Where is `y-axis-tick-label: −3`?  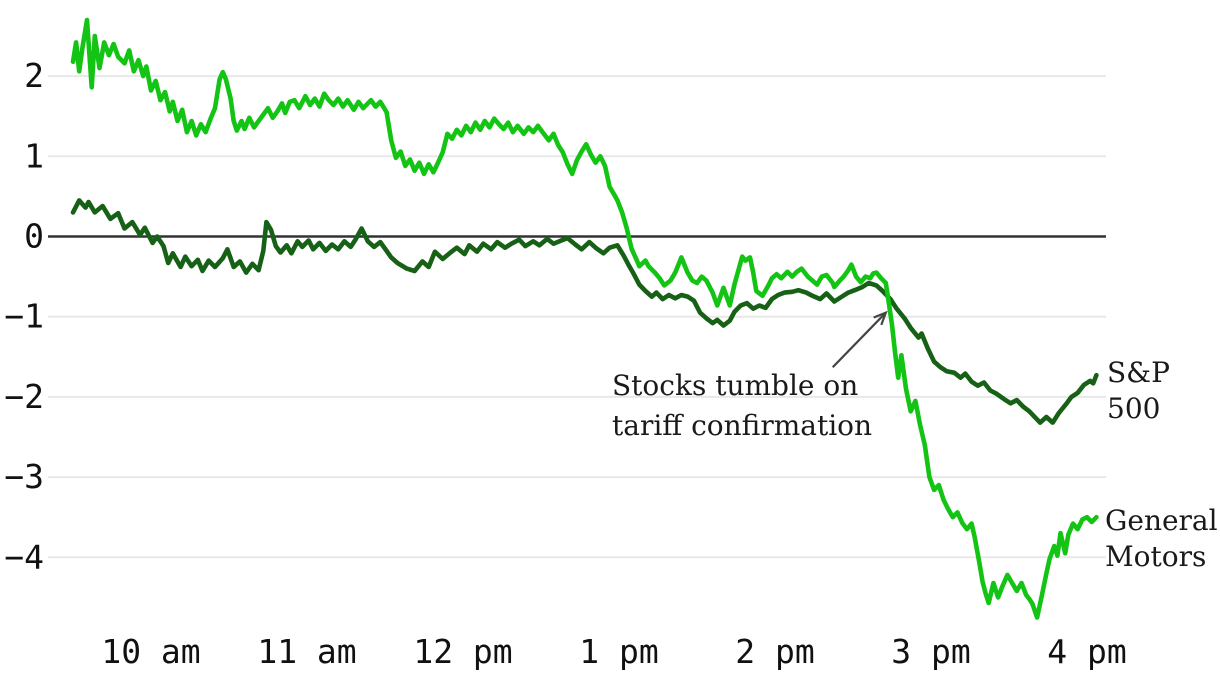 y-axis-tick-label: −3 is located at coordinates (24, 476).